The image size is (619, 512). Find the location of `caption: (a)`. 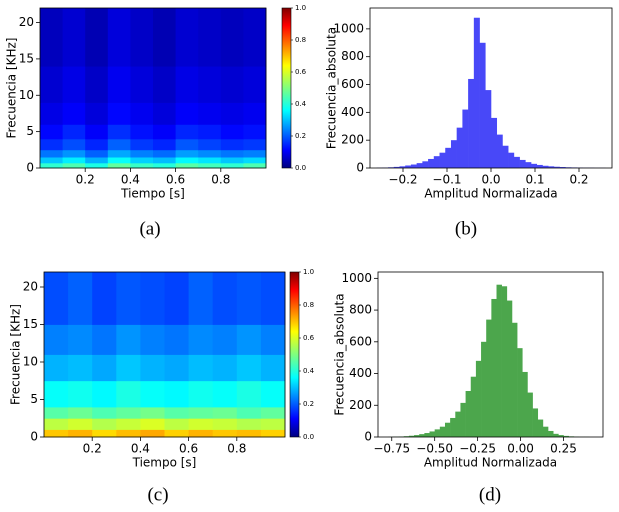

caption: (a) is located at coordinates (149, 228).